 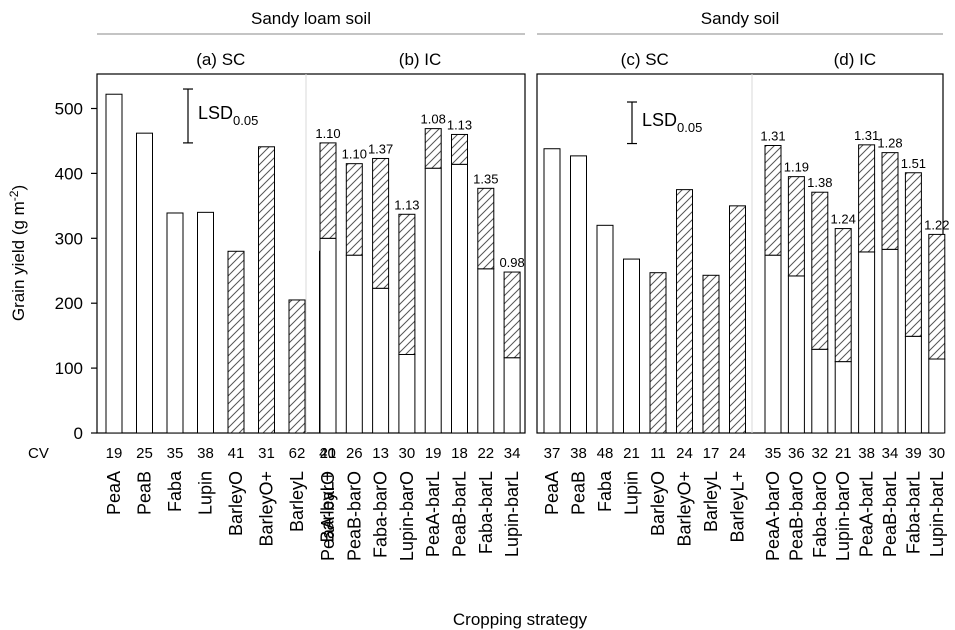 What do you see at coordinates (354, 453) in the screenshot?
I see `cv-value: 26` at bounding box center [354, 453].